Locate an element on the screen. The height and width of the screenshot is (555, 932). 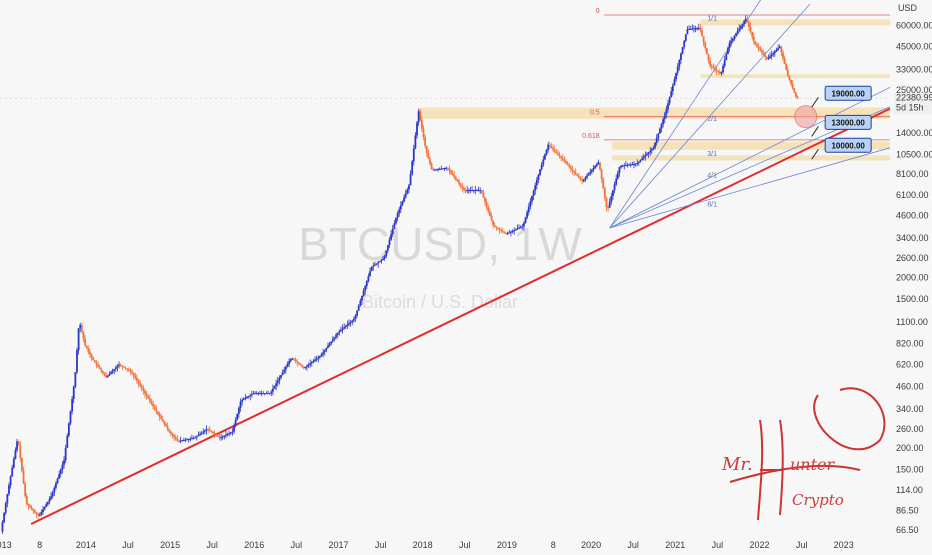
y-tick-label: 1100.00 is located at coordinates (912, 322).